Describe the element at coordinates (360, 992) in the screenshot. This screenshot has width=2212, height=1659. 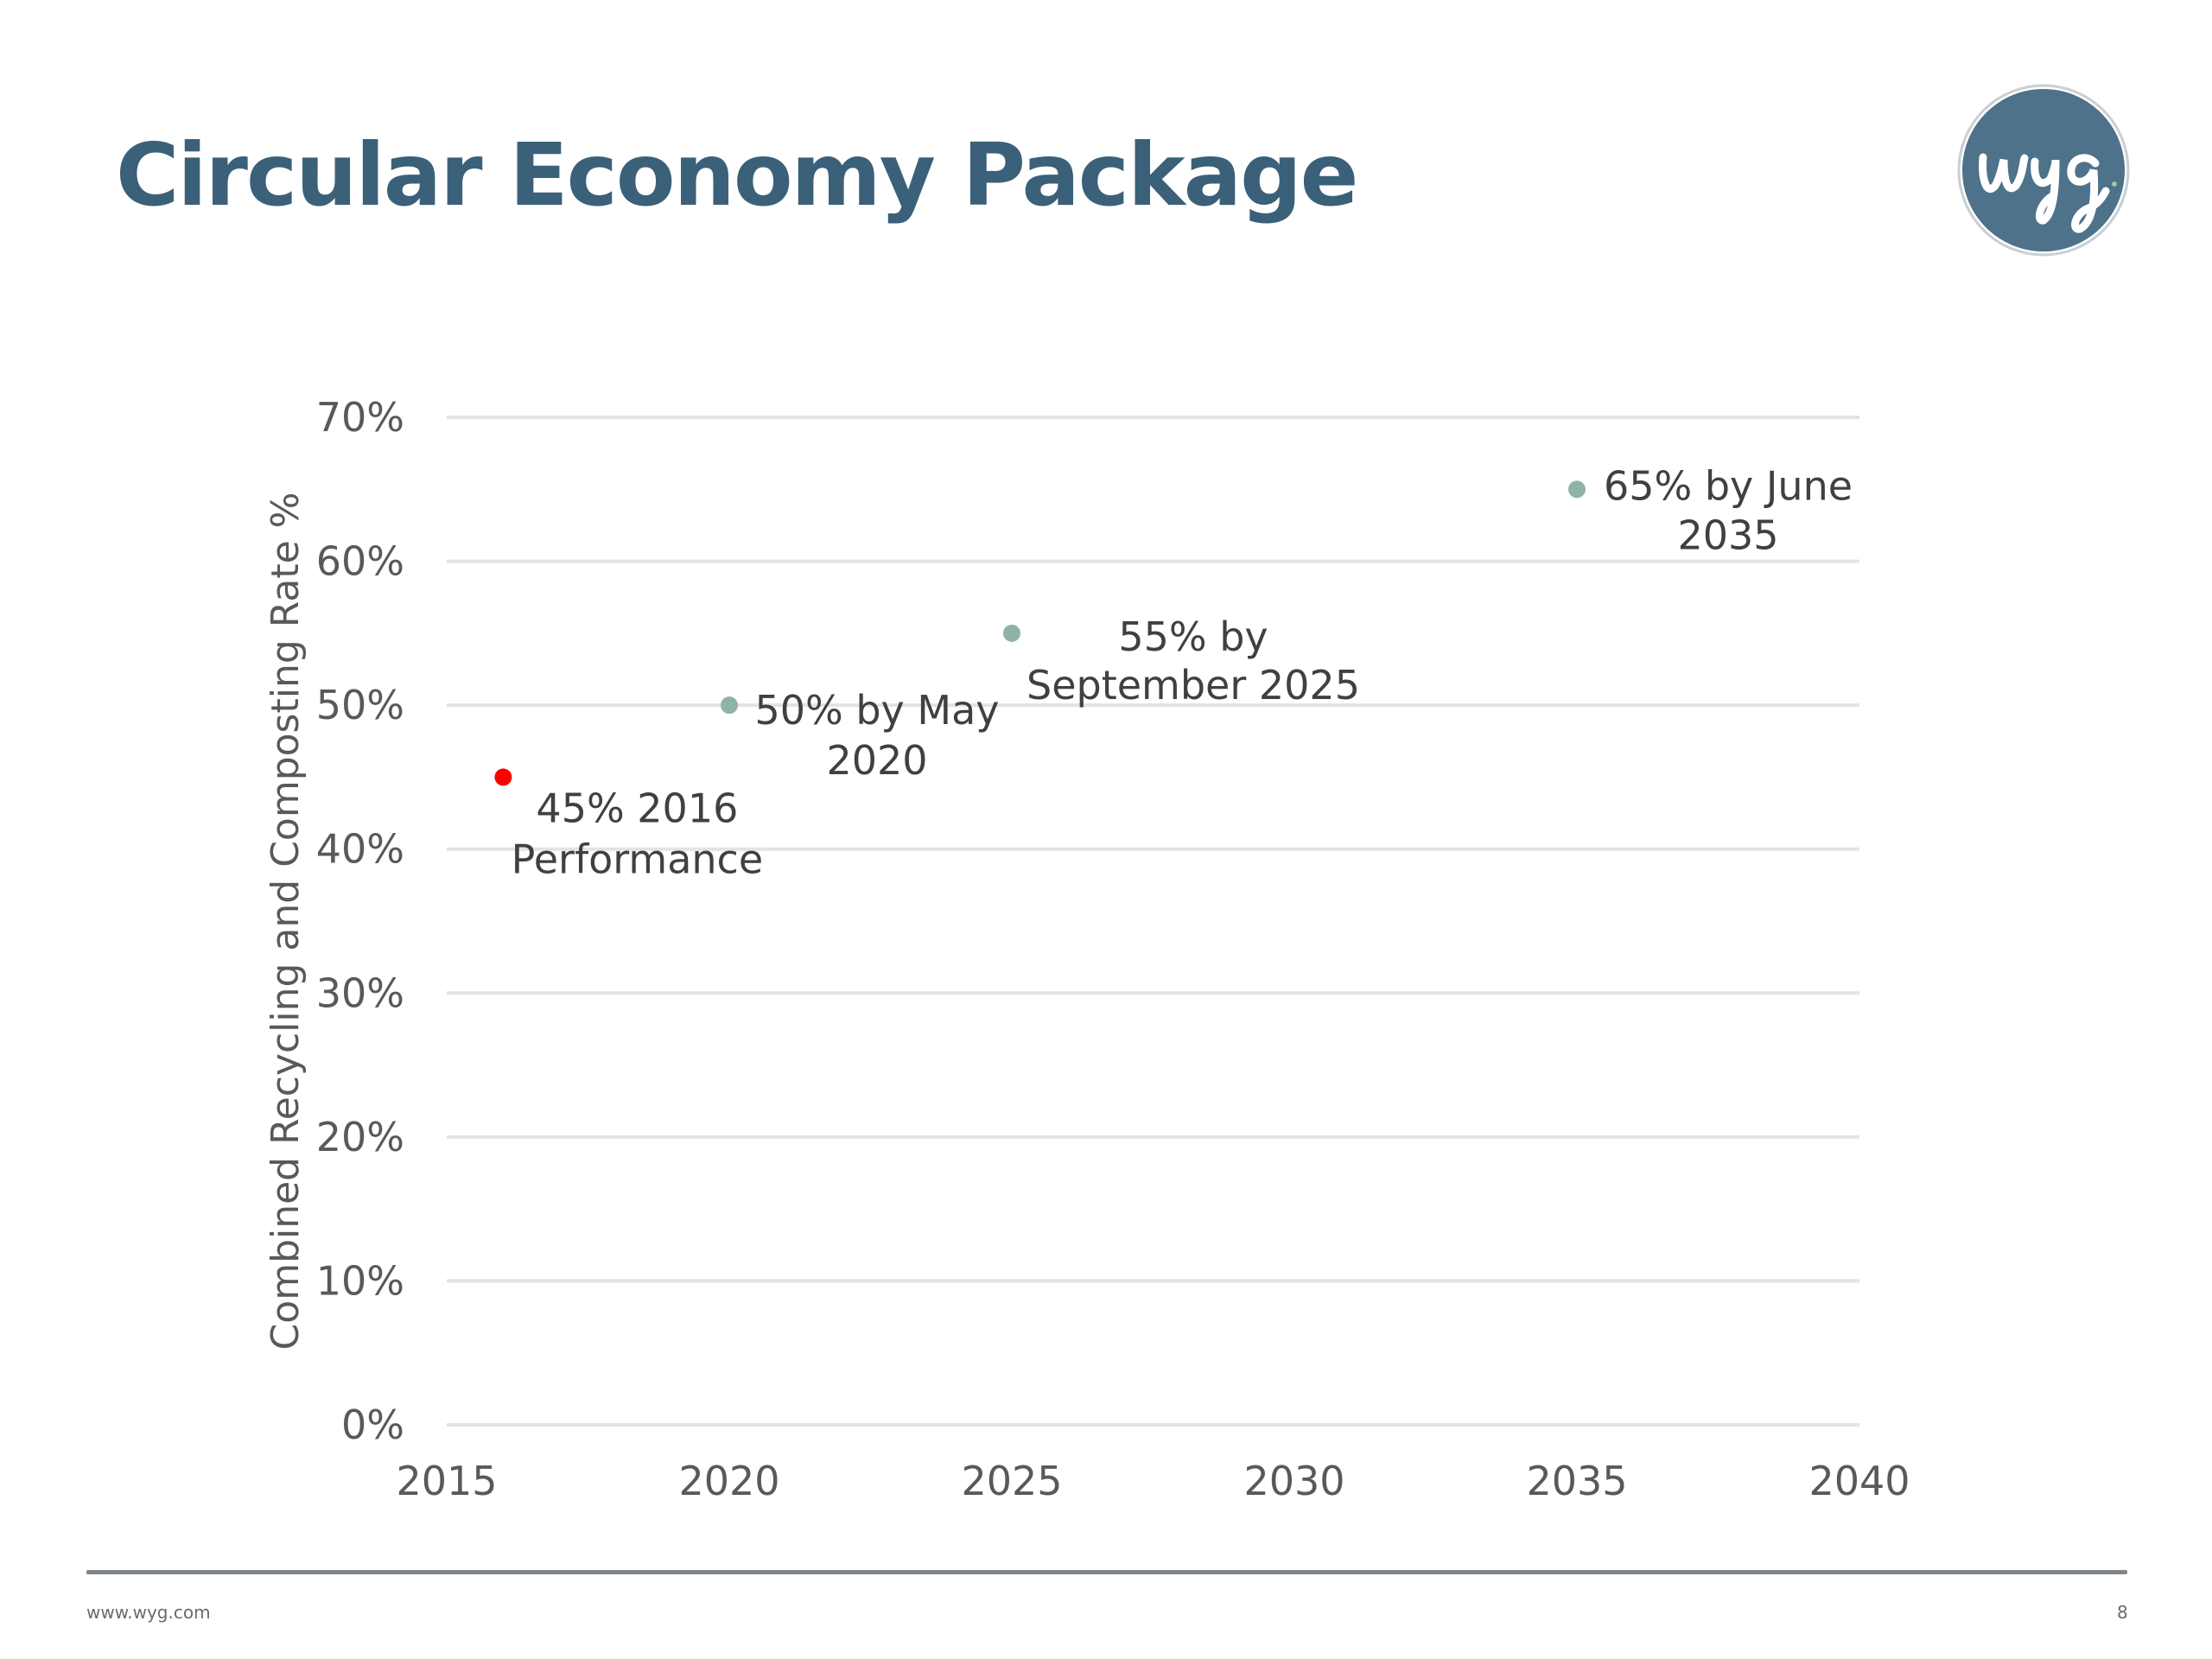
I see `y-tick-label: 30%` at that location.